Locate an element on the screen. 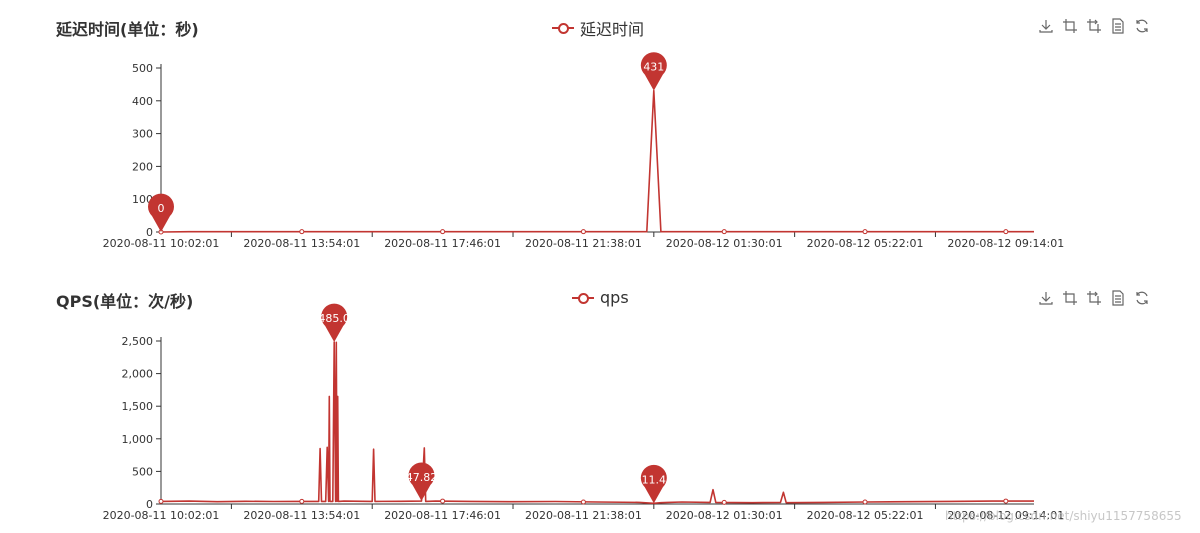  watermark: https://blog.csdn.net/shiyu1157758655 is located at coordinates (1063, 516).